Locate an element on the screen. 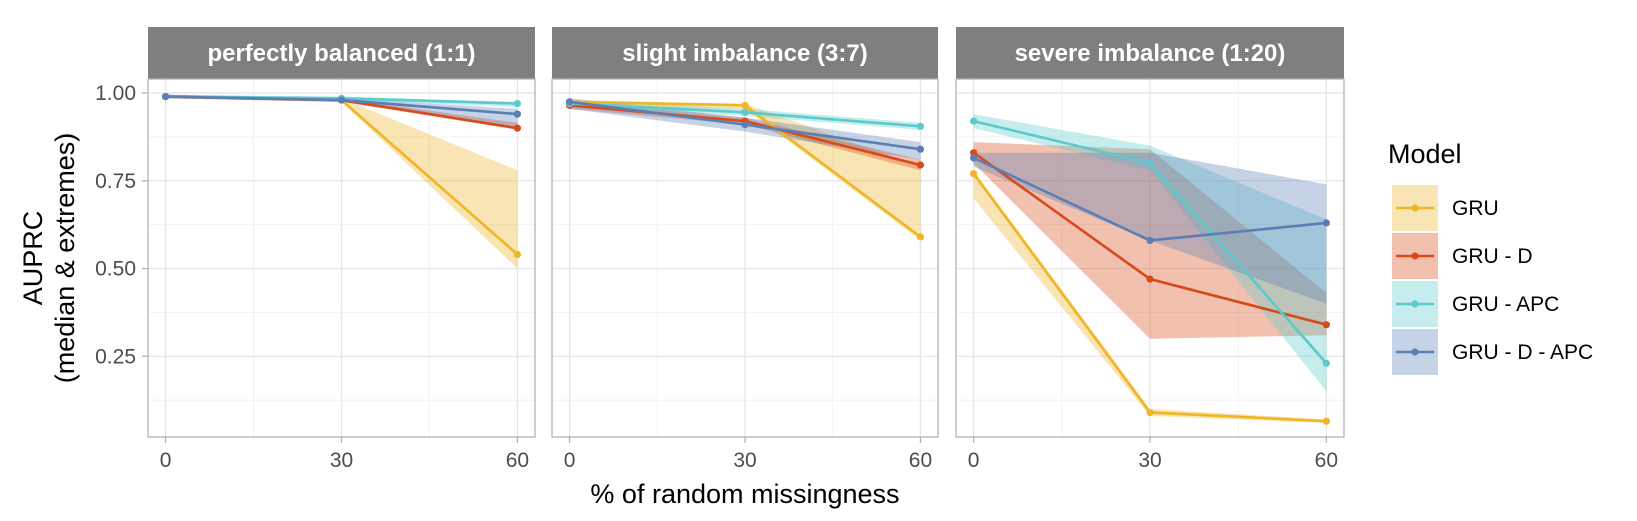 This screenshot has height=521, width=1637. legend-label: GRU - D is located at coordinates (1492, 256).